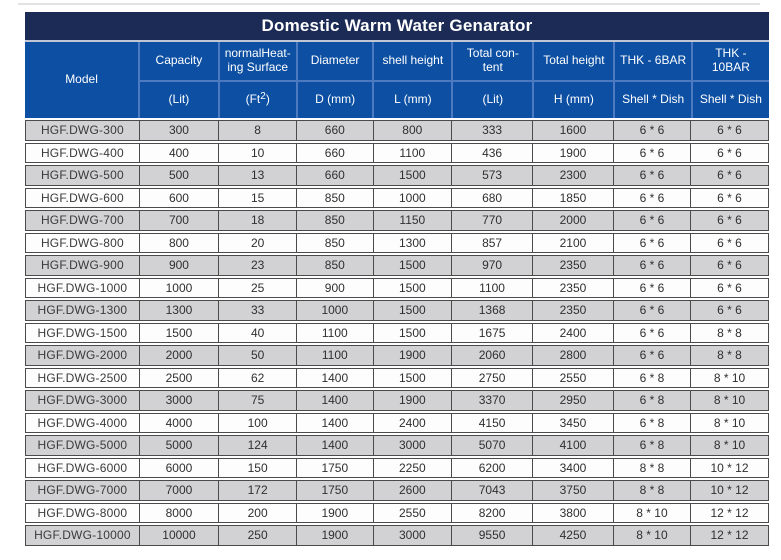  I want to click on model-cell: HGF.DWG-6000, so click(82, 467).